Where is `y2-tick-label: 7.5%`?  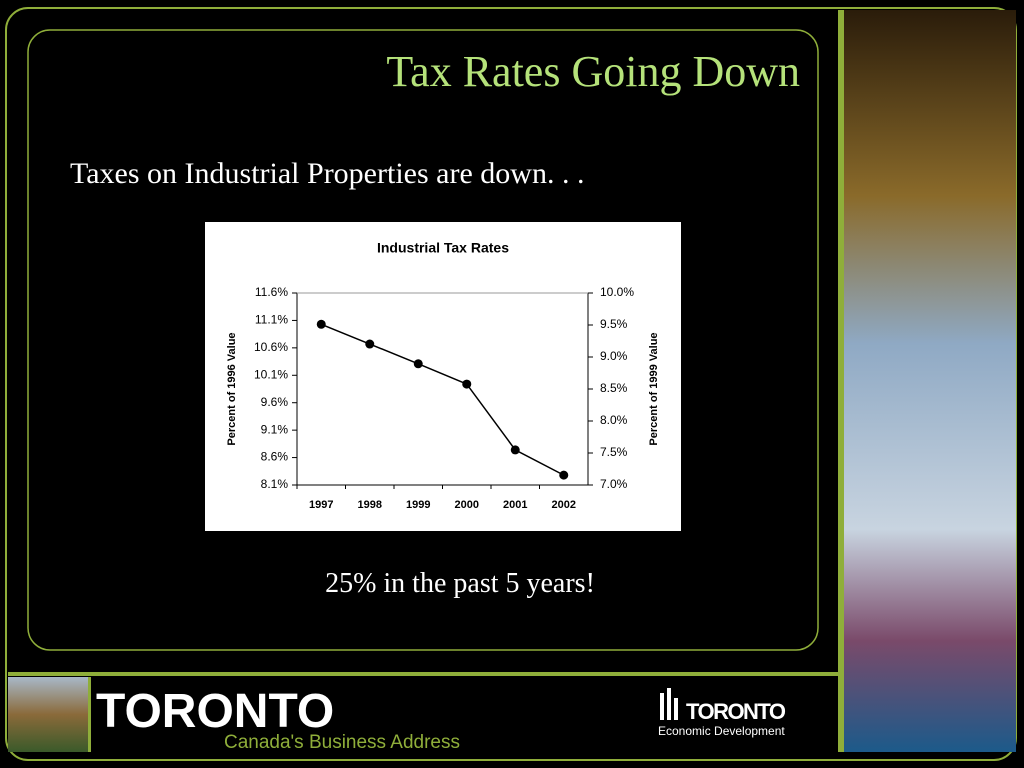 y2-tick-label: 7.5% is located at coordinates (614, 452).